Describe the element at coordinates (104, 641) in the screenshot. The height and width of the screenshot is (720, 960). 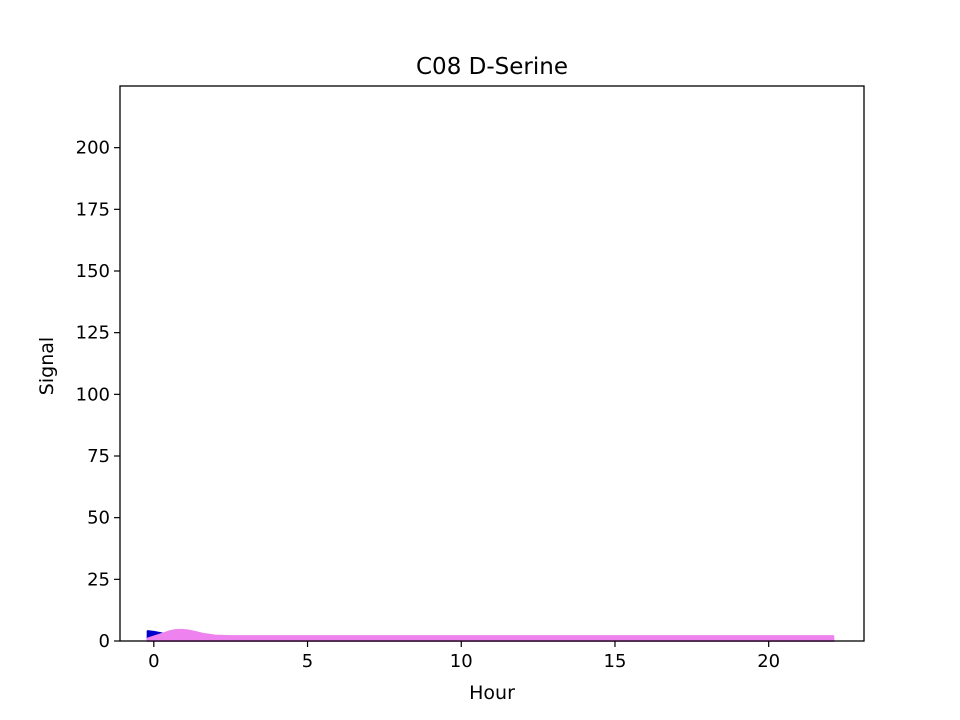
I see `y-tick-label: 0` at that location.